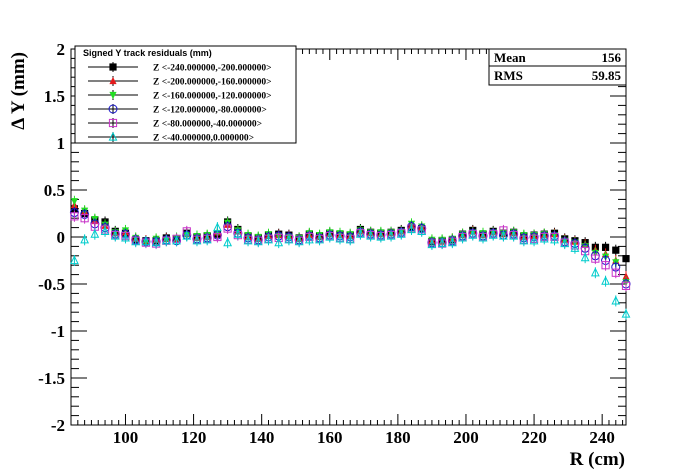 The image size is (696, 472). Describe the element at coordinates (51, 284) in the screenshot. I see `y-tick-label: -0.5` at that location.